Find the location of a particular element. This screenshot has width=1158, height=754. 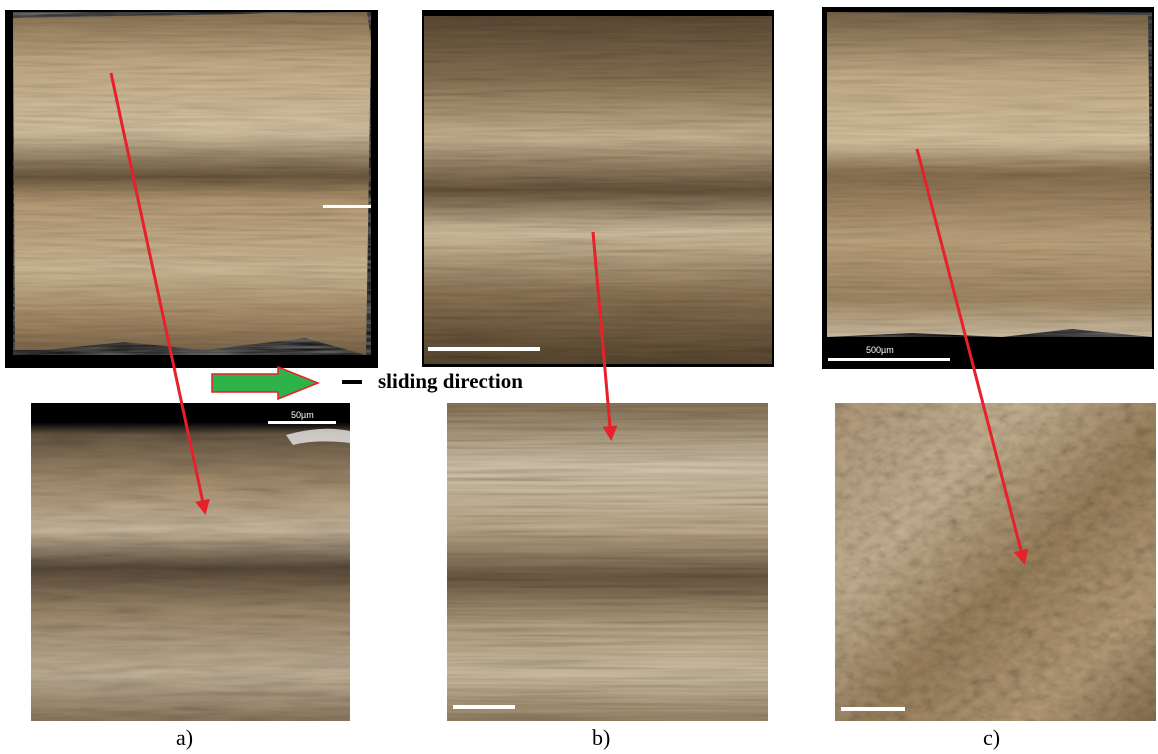

scale-bar-label: 50µm is located at coordinates (302, 415).